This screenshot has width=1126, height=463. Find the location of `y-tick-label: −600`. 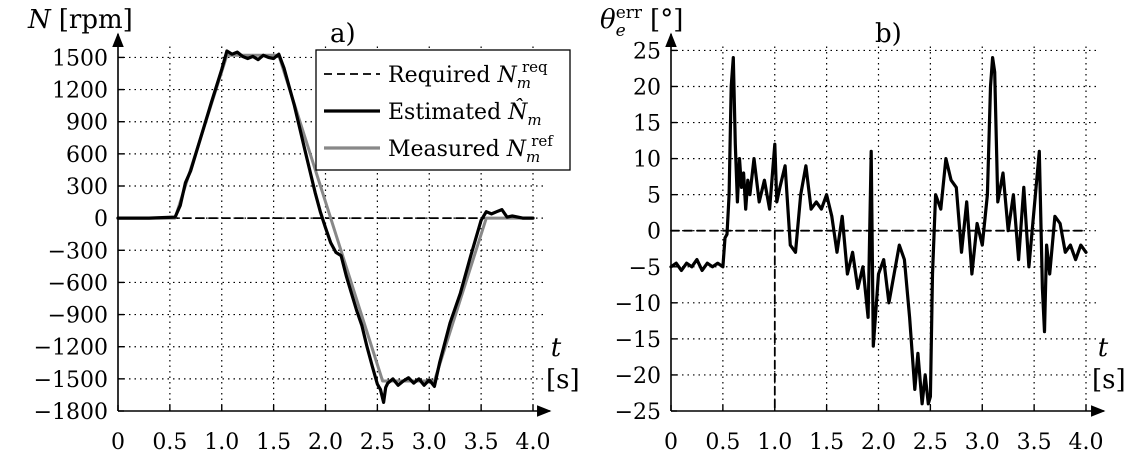

y-tick-label: −600 is located at coordinates (78, 283).